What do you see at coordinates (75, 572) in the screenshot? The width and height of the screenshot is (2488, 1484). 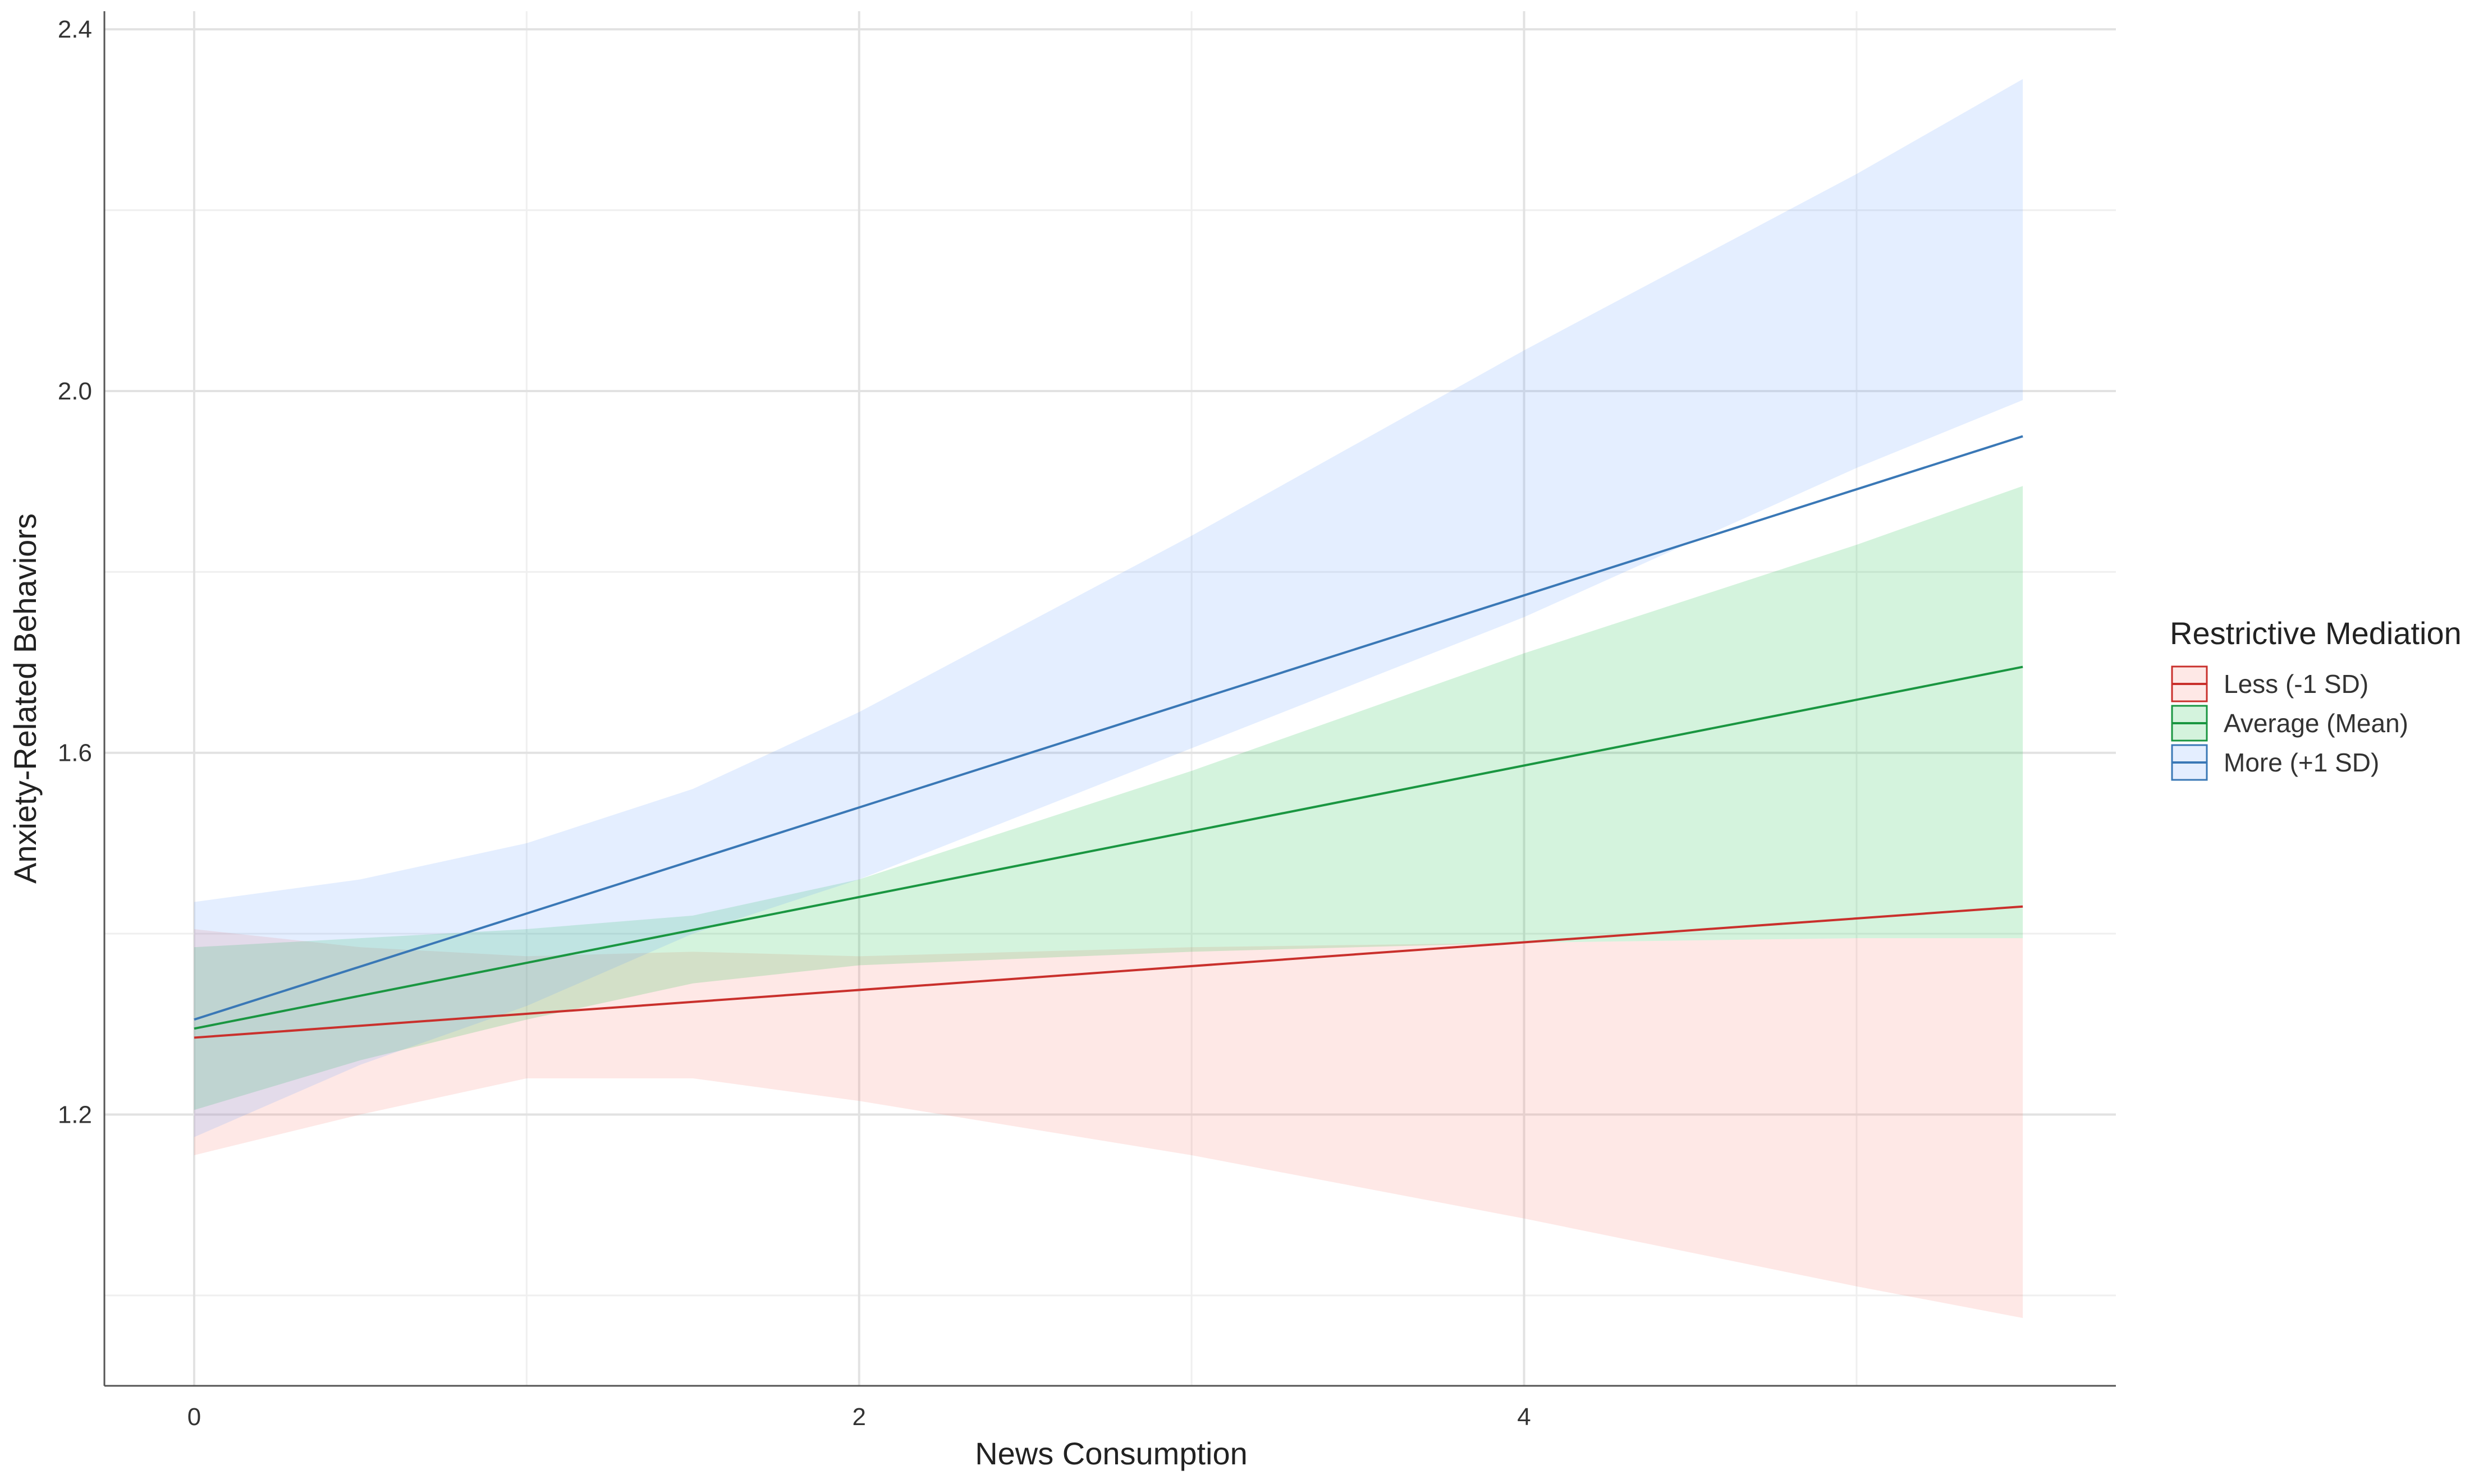 I see `y-axis-tick-labels: 1.2 1.6 2.0 2.4` at bounding box center [75, 572].